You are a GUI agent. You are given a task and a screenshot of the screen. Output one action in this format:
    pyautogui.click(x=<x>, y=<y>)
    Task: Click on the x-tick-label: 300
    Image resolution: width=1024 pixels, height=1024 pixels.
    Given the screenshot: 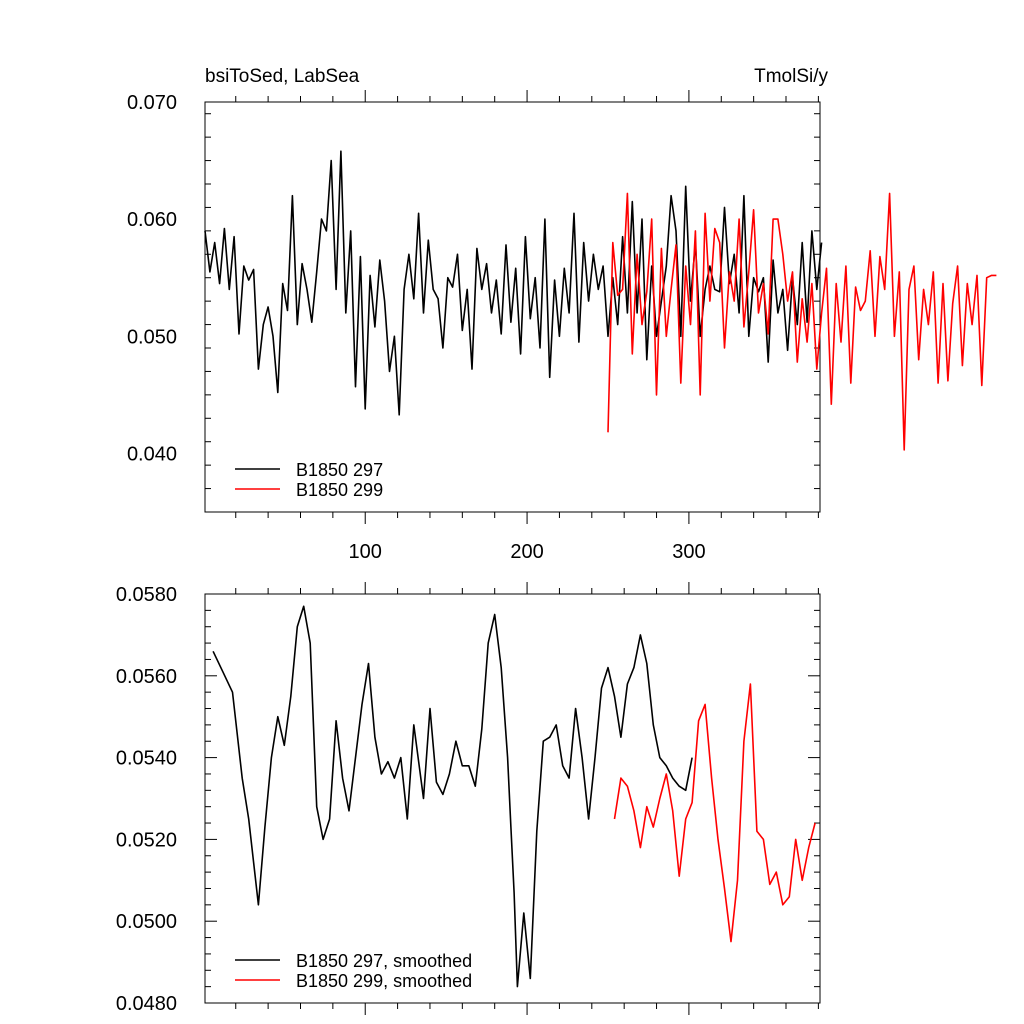 What is the action you would take?
    pyautogui.click(x=688, y=552)
    